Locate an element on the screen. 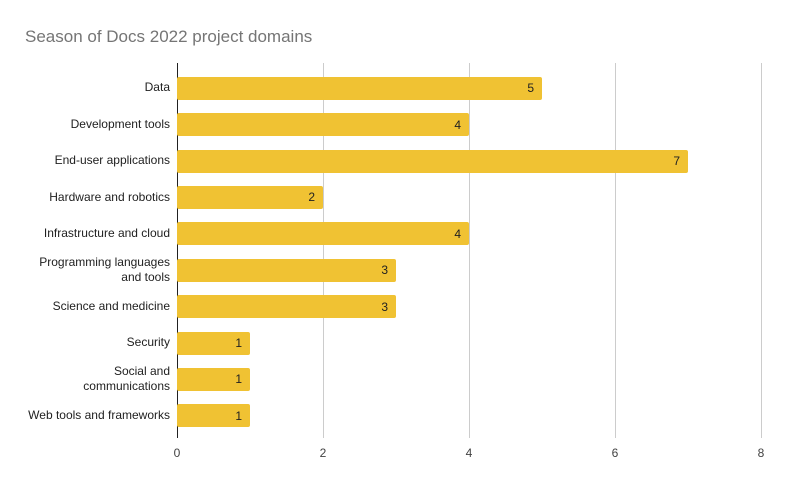  bar-value-label: 5 is located at coordinates (530, 88).